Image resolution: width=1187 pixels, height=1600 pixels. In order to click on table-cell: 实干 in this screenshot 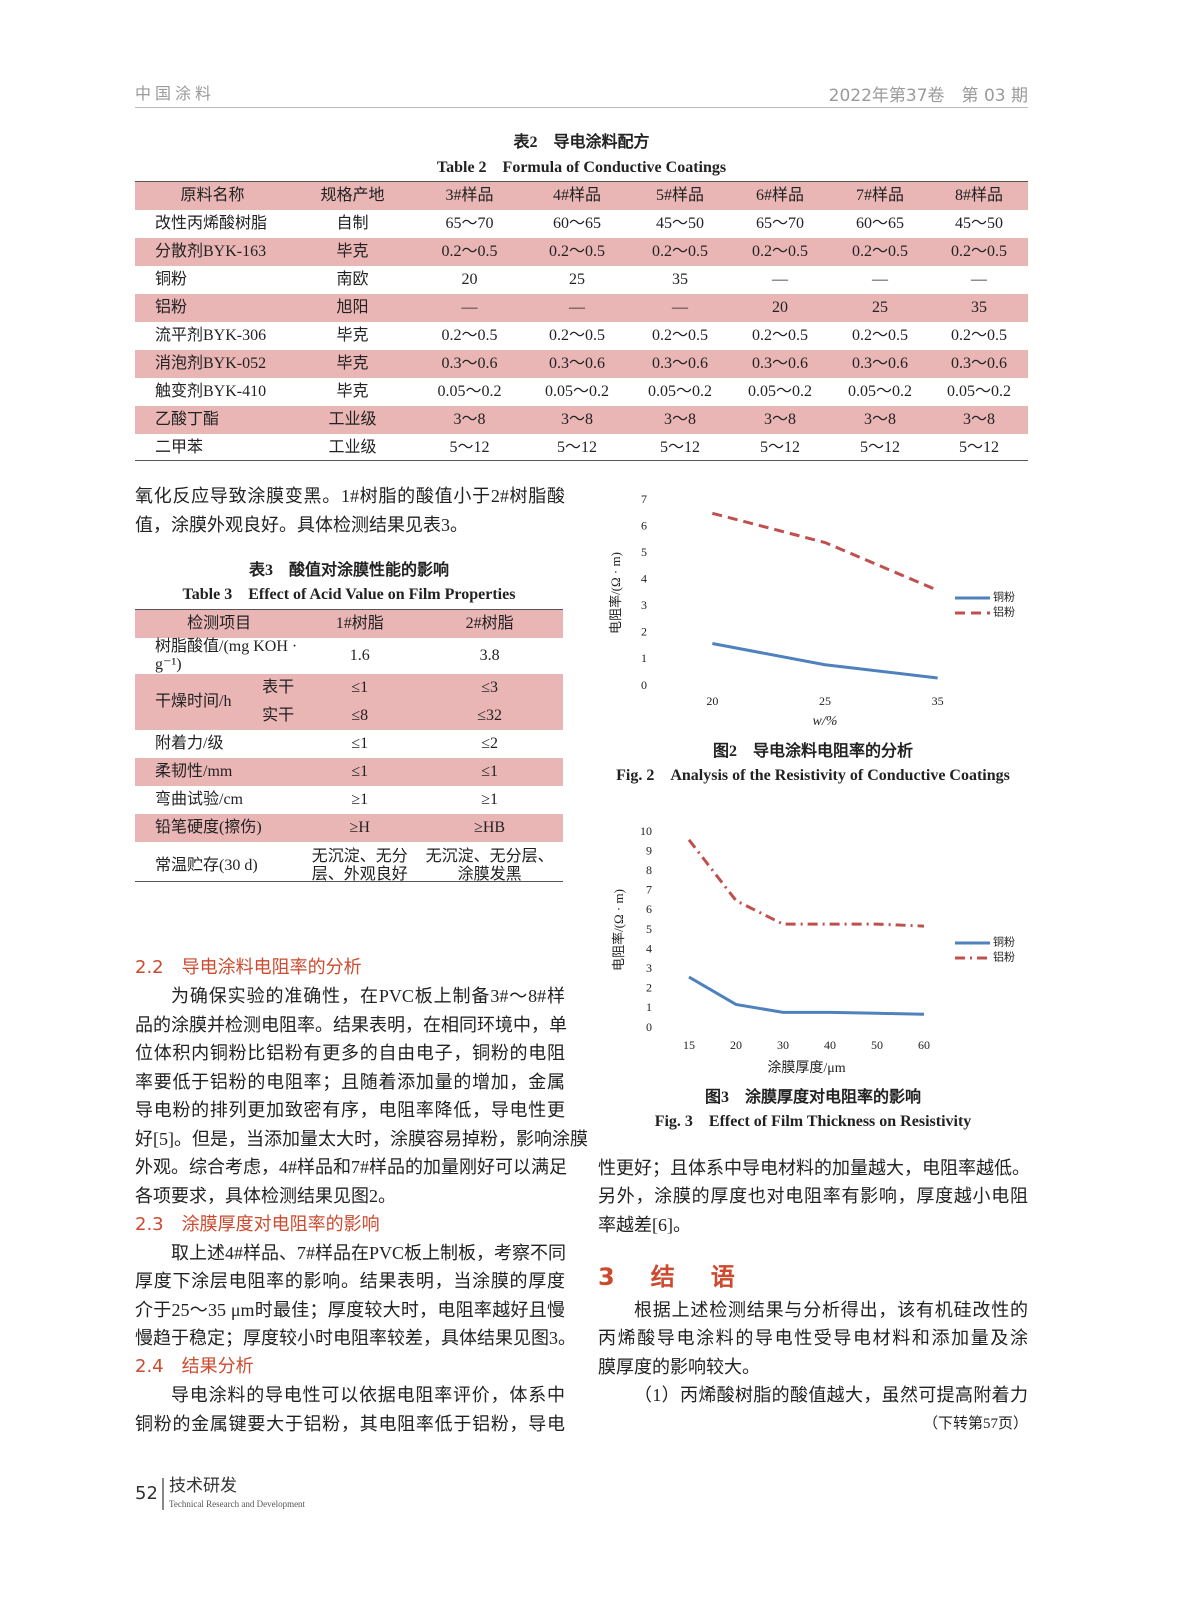, I will do `click(273, 716)`.